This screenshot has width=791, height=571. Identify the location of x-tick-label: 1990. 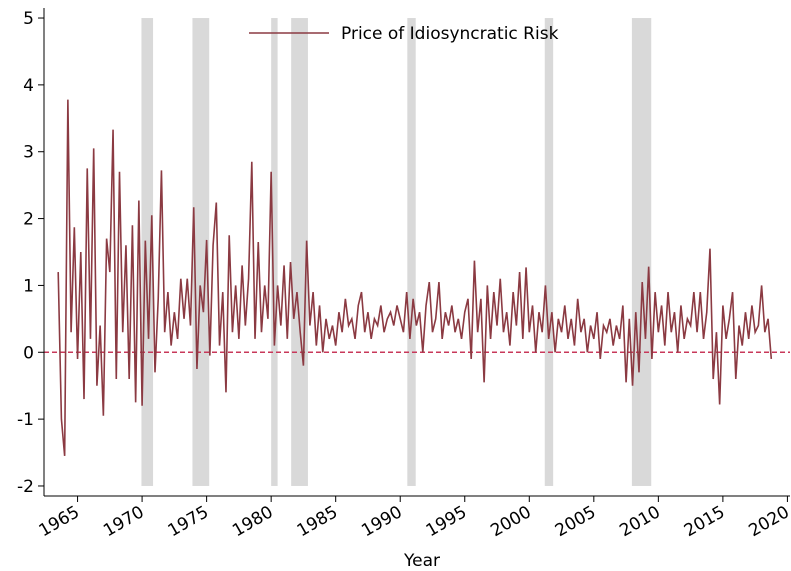
(381, 521).